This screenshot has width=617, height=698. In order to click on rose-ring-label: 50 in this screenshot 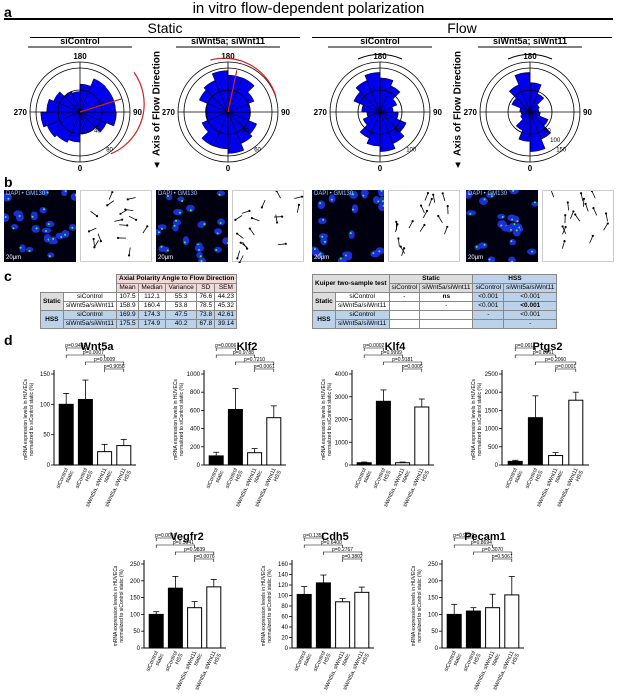, I will do `click(547, 132)`.